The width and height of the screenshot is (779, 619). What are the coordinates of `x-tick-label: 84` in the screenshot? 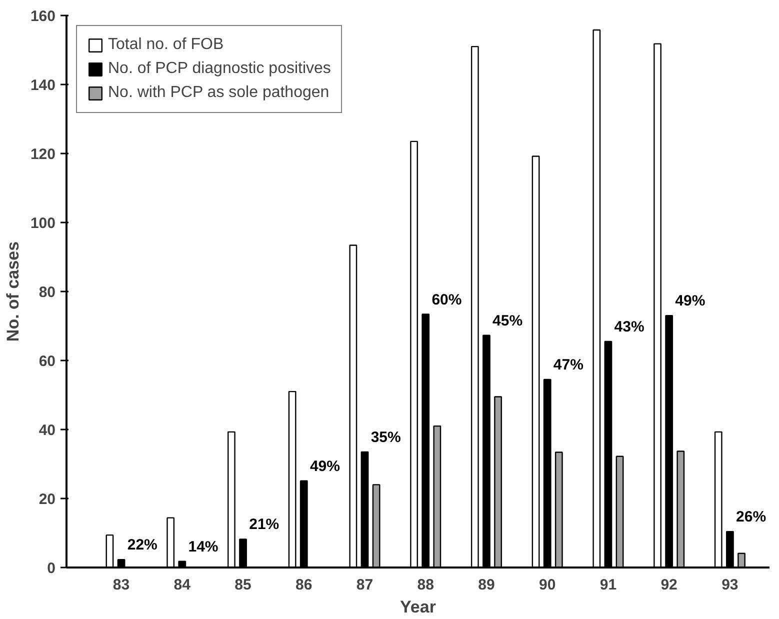 It's located at (183, 585).